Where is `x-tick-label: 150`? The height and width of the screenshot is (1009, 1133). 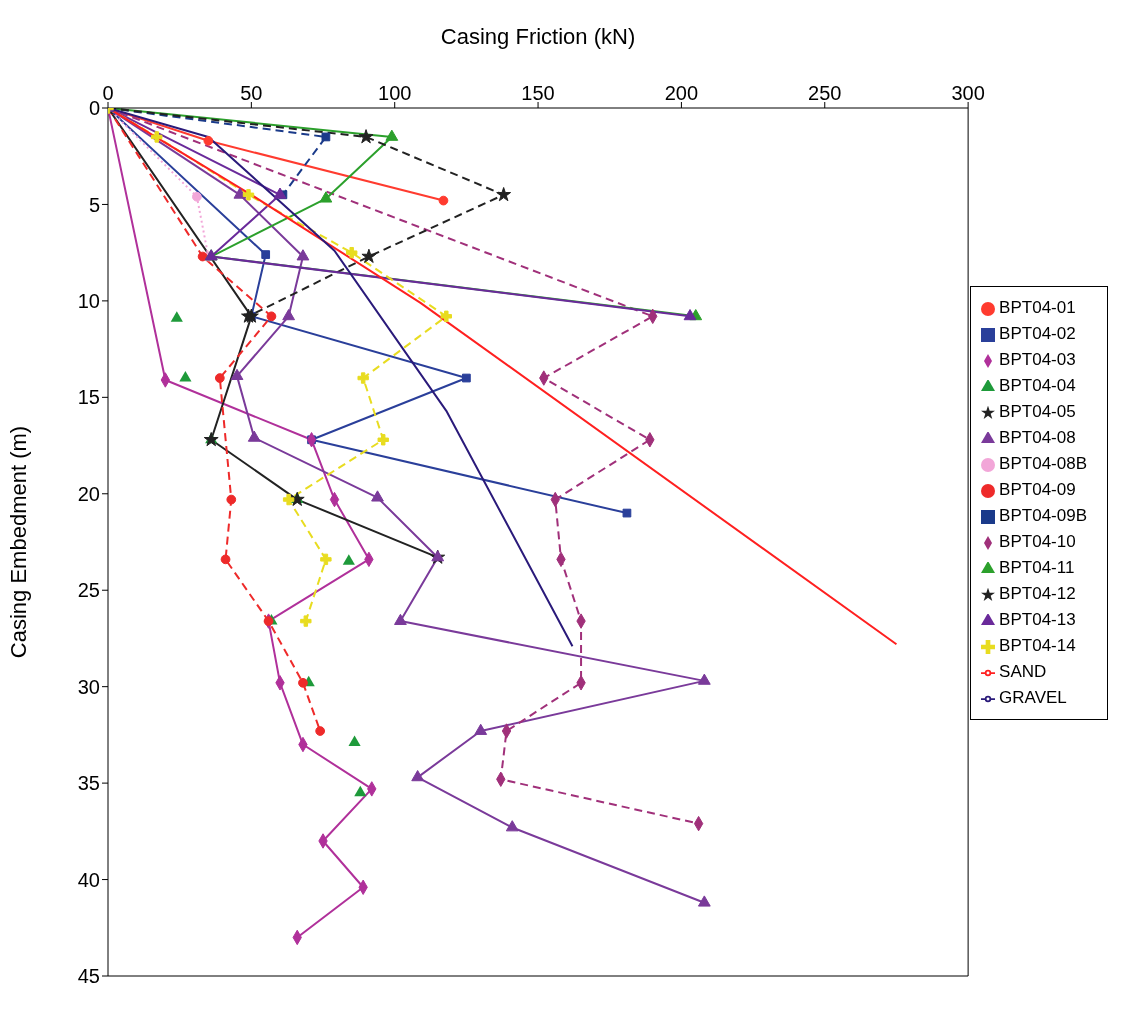
x-tick-label: 150 is located at coordinates (538, 93).